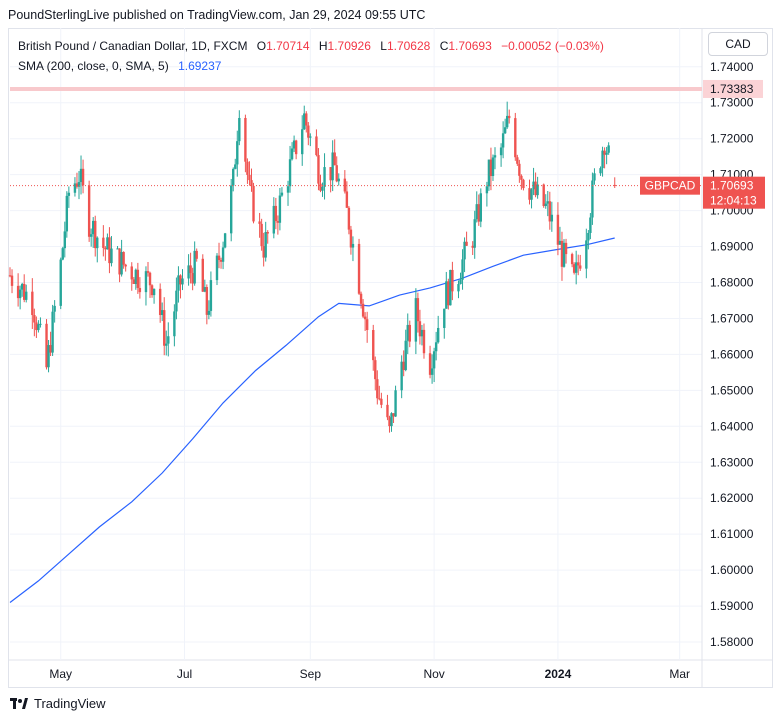  Describe the element at coordinates (349, 46) in the screenshot. I see `legend-high-value: 1.70926` at that location.